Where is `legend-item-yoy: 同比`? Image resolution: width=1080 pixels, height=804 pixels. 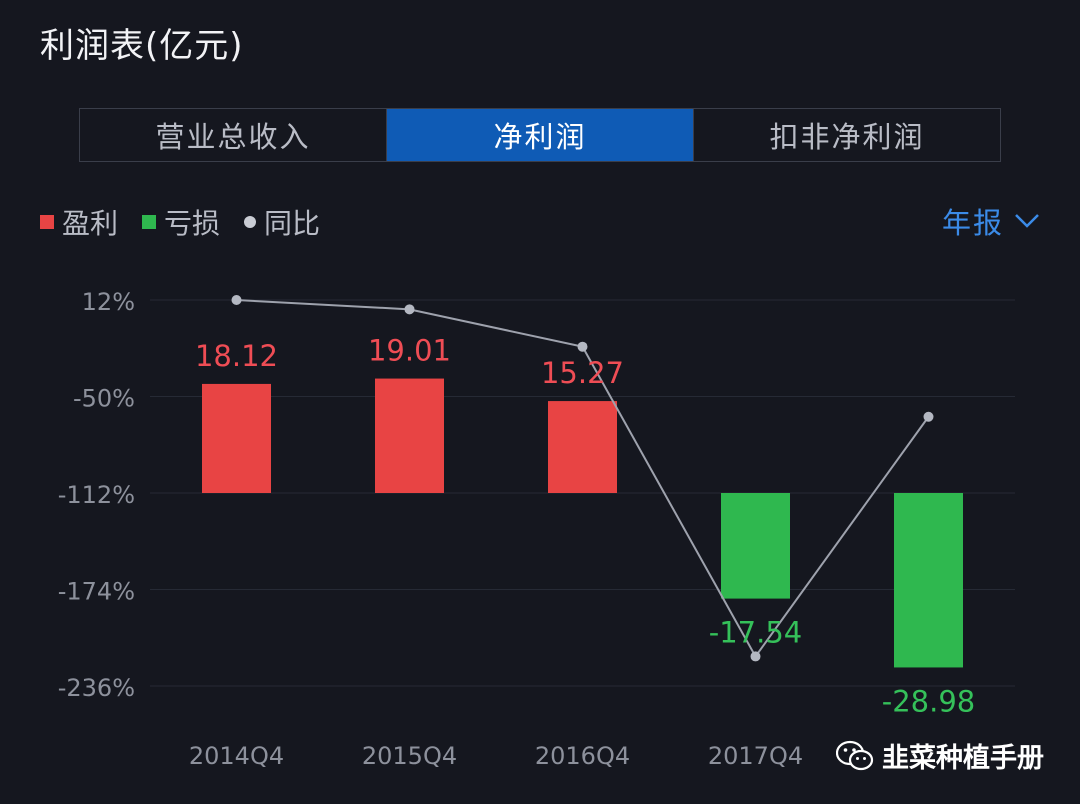 legend-item-yoy: 同比 is located at coordinates (282, 222).